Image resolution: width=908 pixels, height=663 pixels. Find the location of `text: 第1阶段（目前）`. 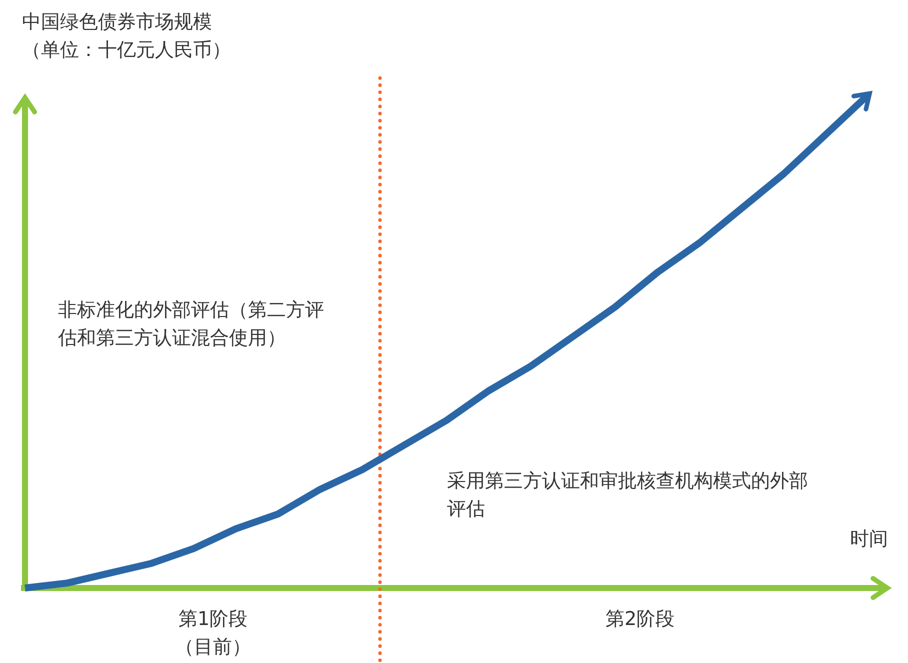

text: 第1阶段（目前） is located at coordinates (213, 633).